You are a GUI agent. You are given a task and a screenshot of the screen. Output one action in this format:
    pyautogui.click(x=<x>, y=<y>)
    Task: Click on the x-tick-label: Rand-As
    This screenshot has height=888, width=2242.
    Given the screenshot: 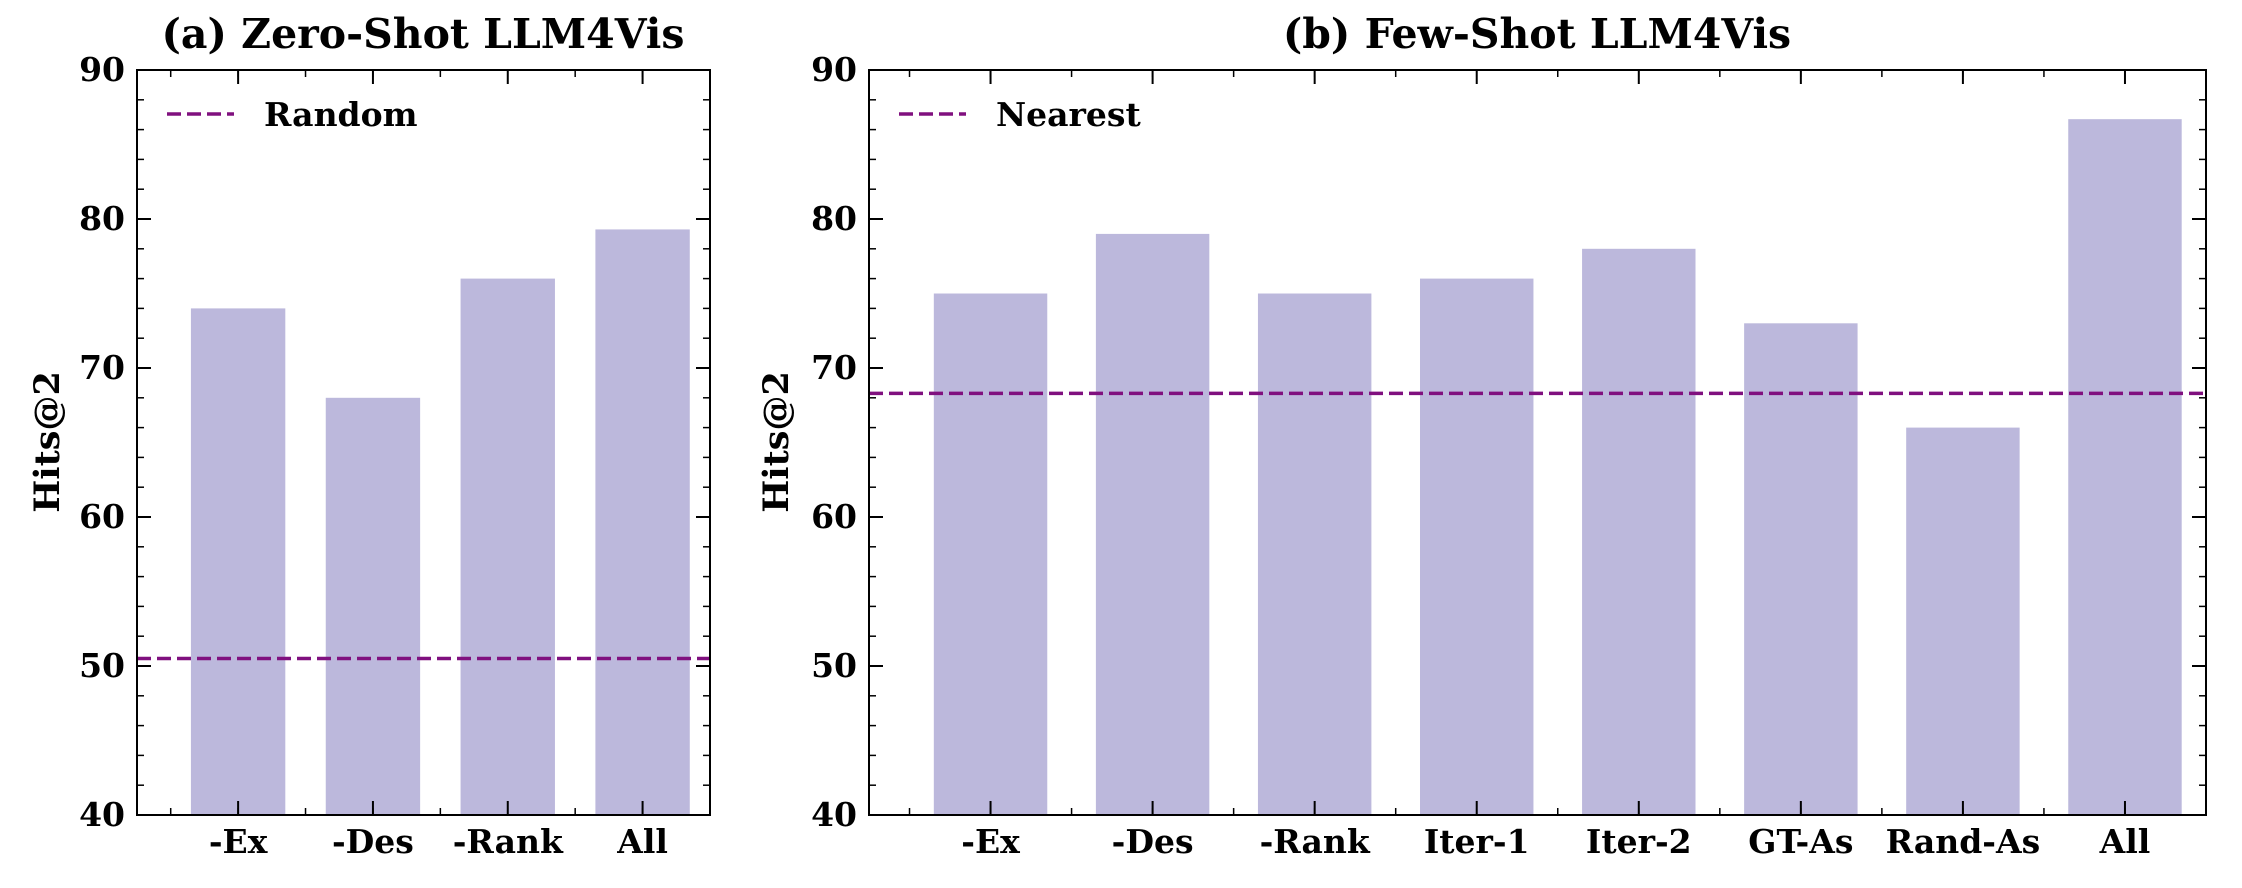 What is the action you would take?
    pyautogui.click(x=1963, y=841)
    